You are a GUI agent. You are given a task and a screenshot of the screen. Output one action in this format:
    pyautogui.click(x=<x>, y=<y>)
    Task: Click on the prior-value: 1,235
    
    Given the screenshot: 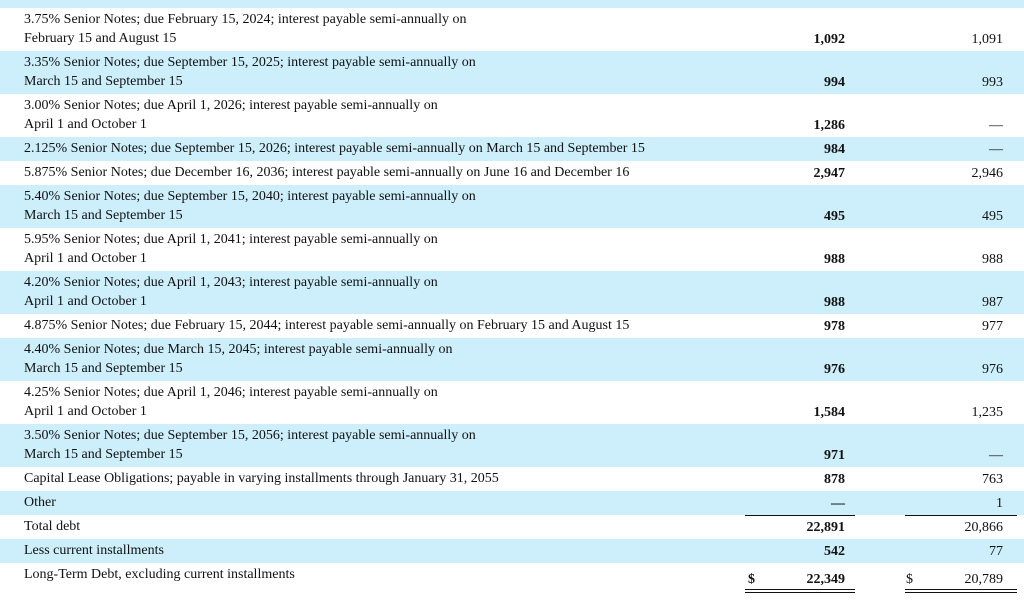 What is the action you would take?
    pyautogui.click(x=987, y=412)
    